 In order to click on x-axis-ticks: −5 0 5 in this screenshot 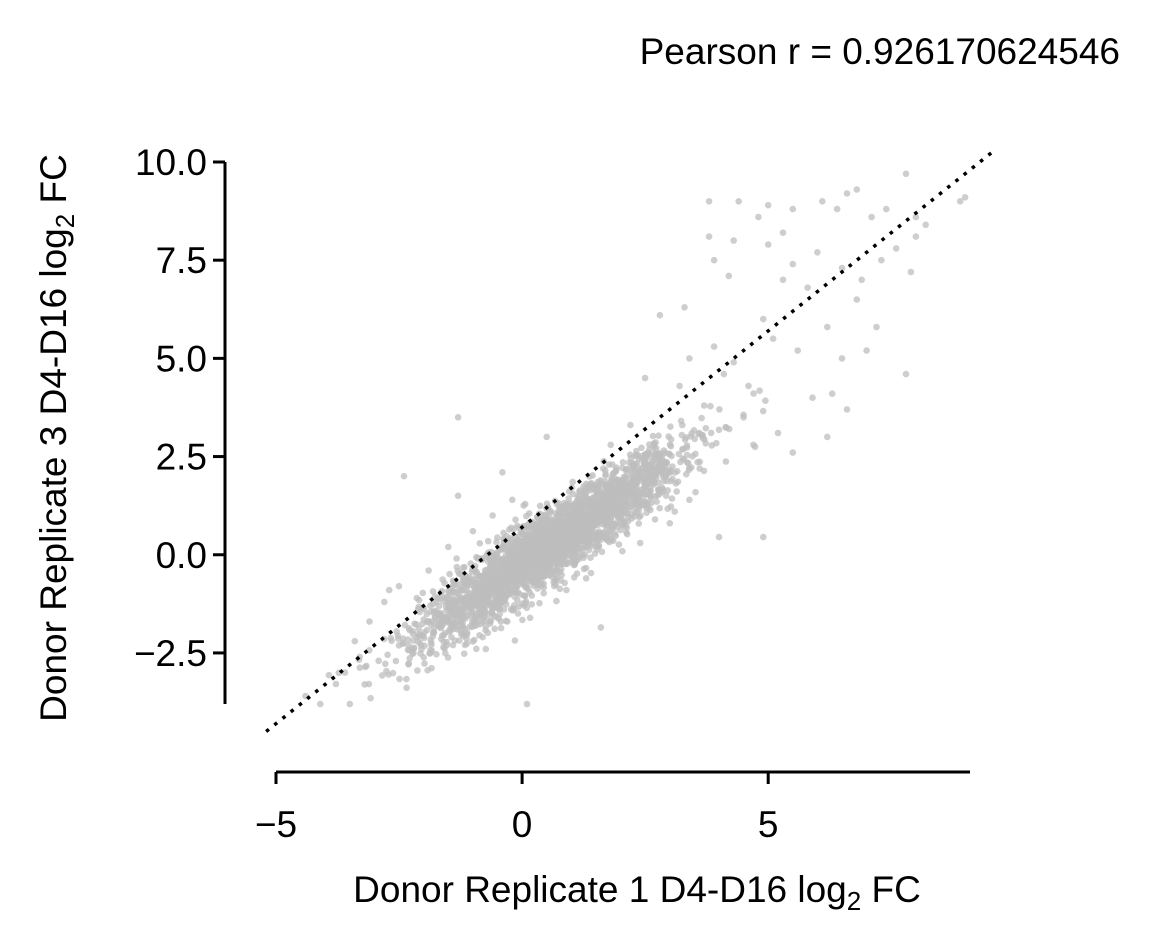, I will do `click(516, 808)`.